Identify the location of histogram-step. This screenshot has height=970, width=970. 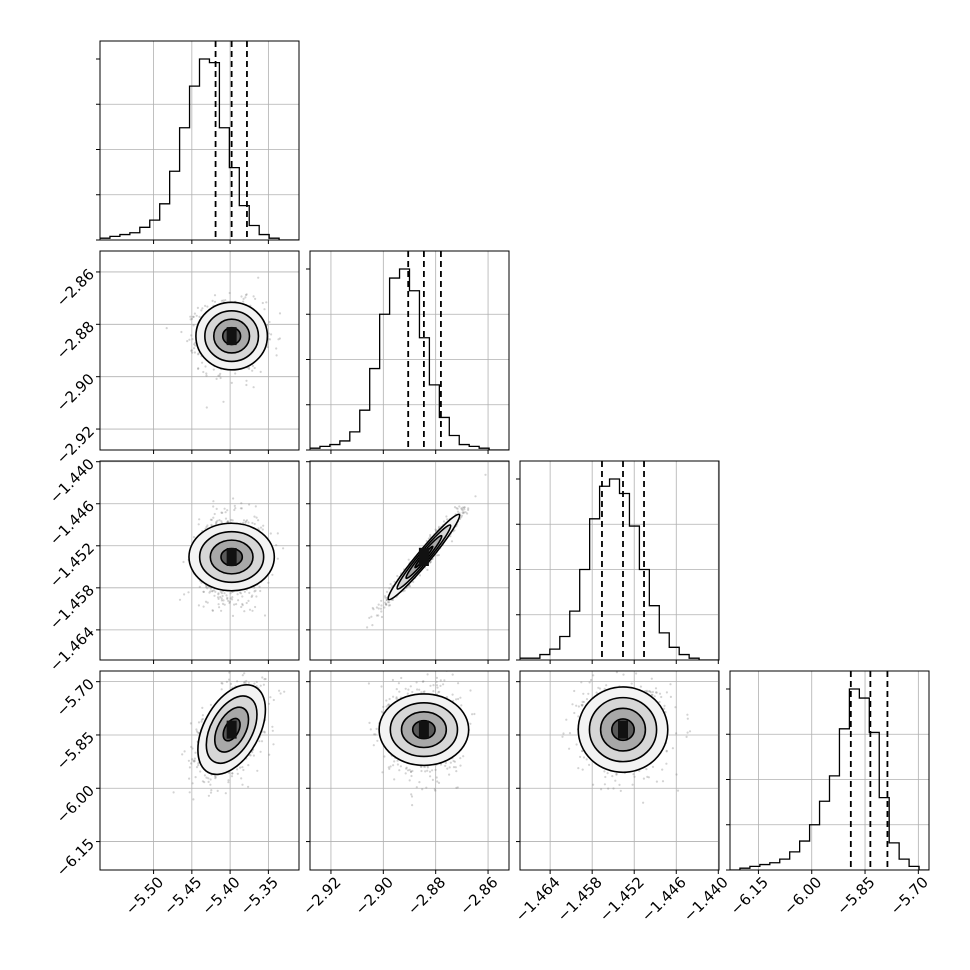
(619, 569).